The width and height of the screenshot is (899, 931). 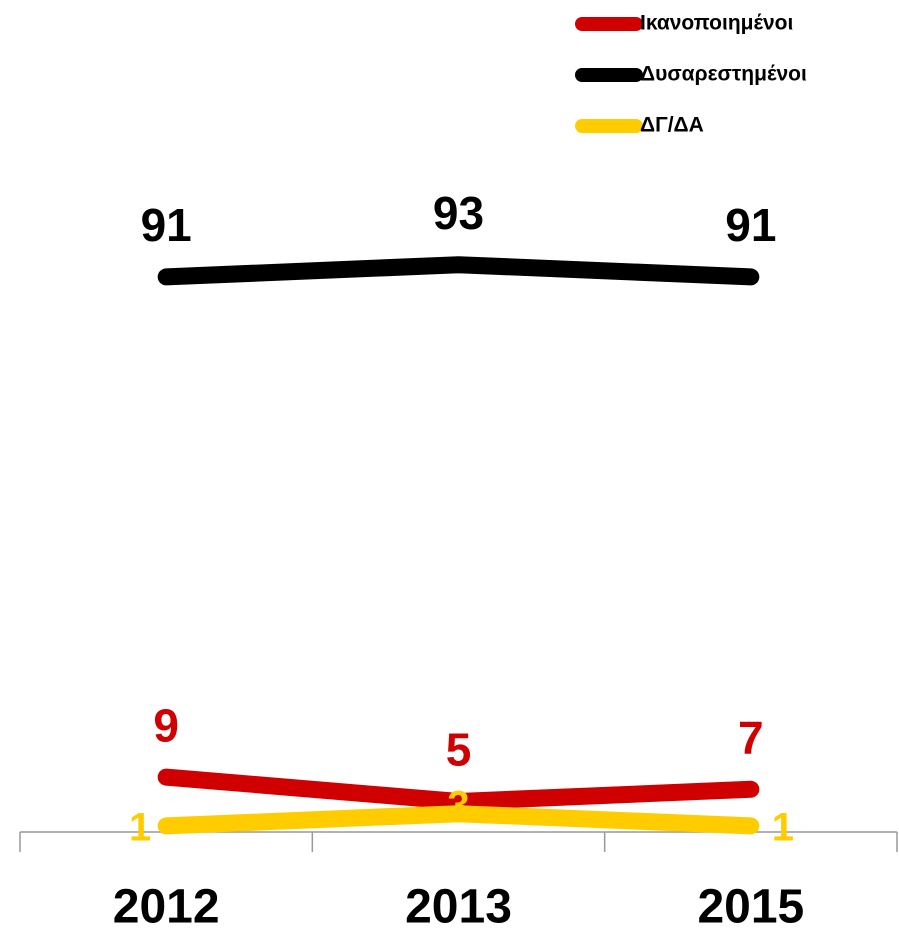 What do you see at coordinates (458, 213) in the screenshot?
I see `data-label: 93` at bounding box center [458, 213].